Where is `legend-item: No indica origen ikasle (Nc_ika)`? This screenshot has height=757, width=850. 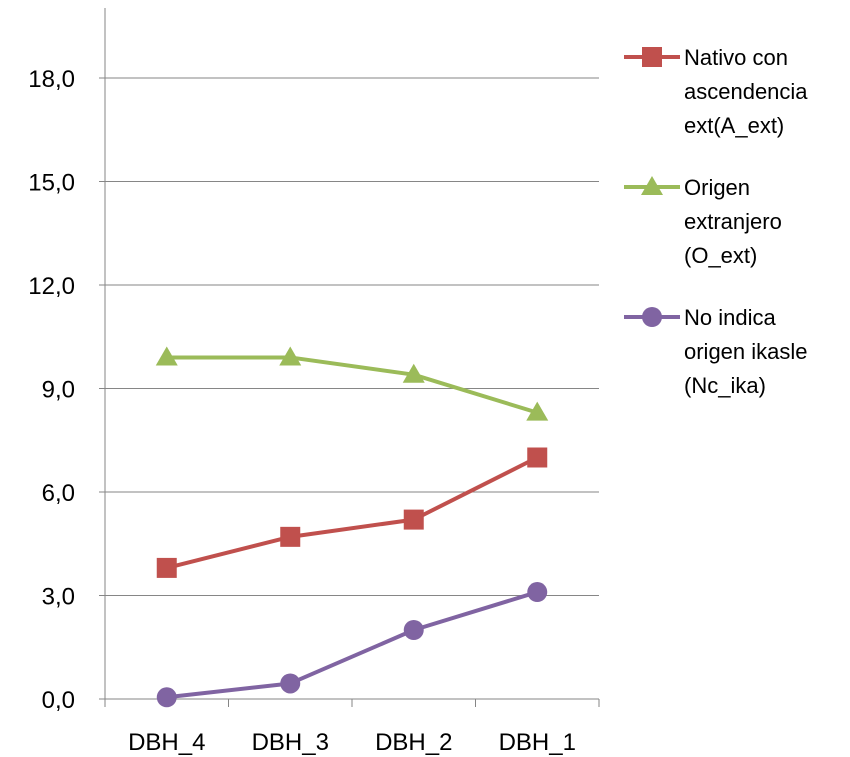
legend-item: No indica origen ikasle (Nc_ika) is located at coordinates (716, 351).